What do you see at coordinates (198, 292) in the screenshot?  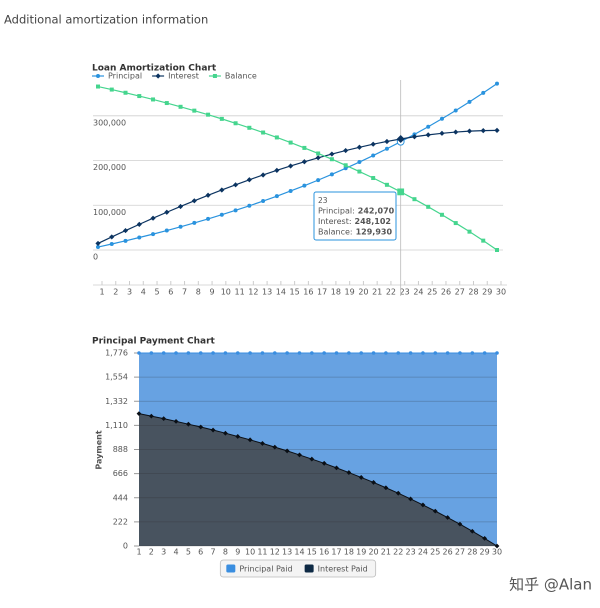 I see `x-tick-label: 8` at bounding box center [198, 292].